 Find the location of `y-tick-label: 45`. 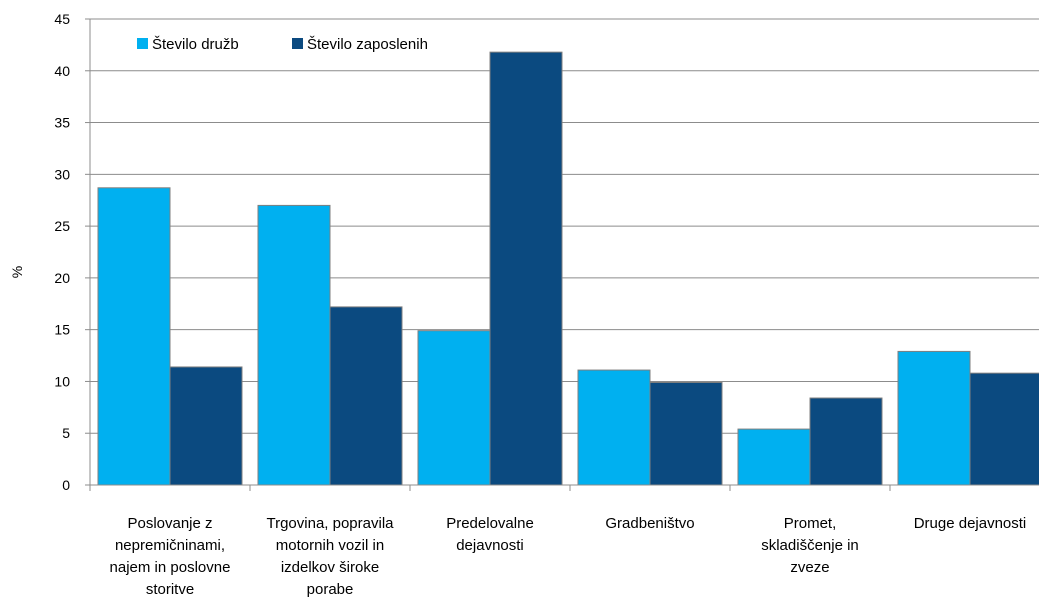

y-tick-label: 45 is located at coordinates (62, 19).